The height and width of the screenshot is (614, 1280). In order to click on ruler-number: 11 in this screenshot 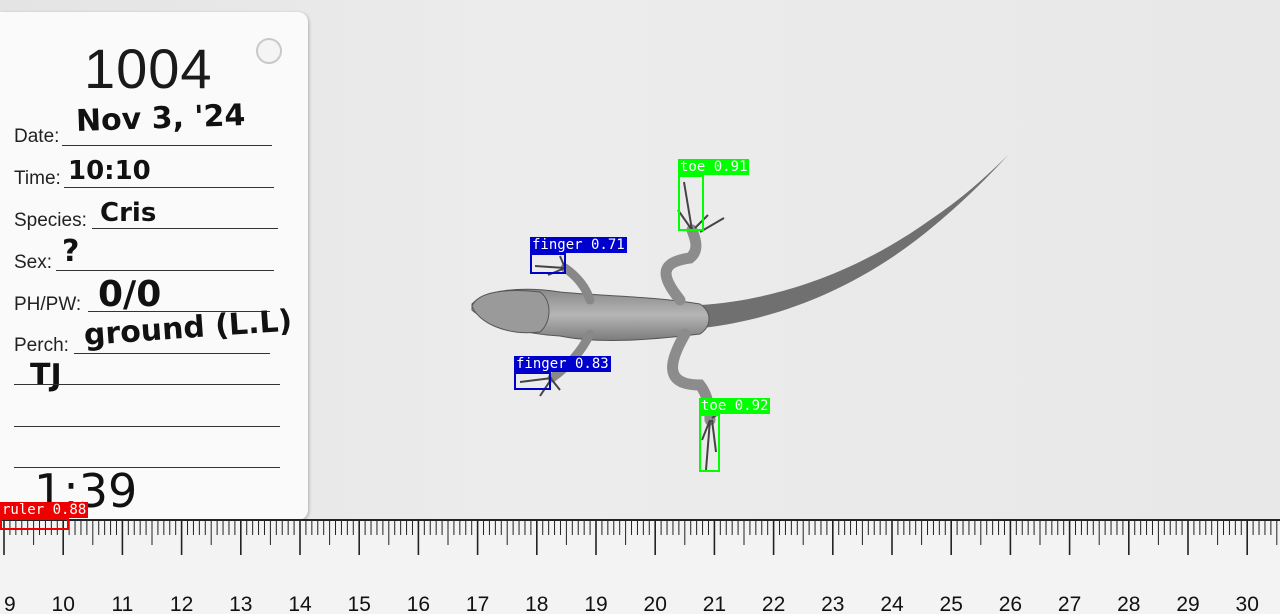, I will do `click(122, 603)`.